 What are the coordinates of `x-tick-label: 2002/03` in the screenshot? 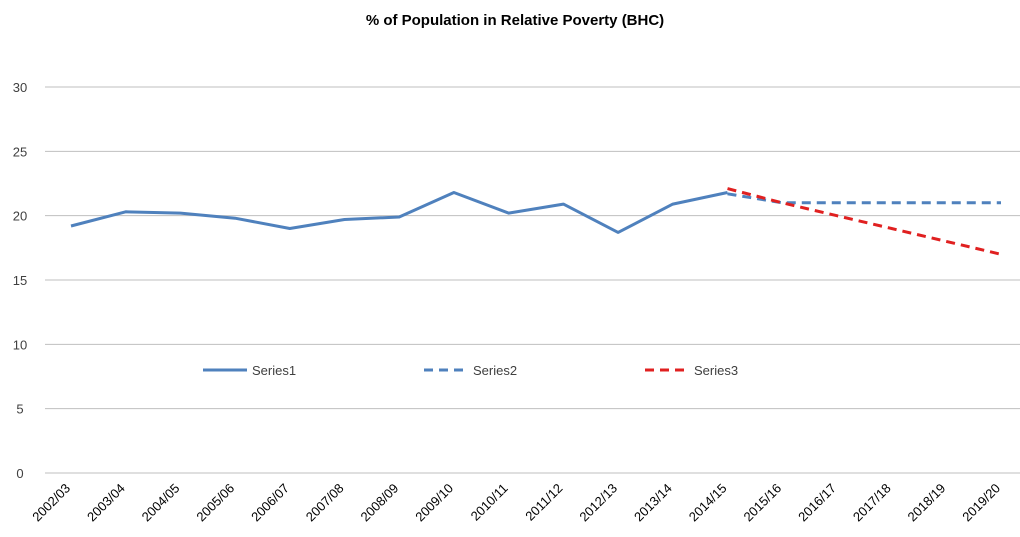 It's located at (51, 503).